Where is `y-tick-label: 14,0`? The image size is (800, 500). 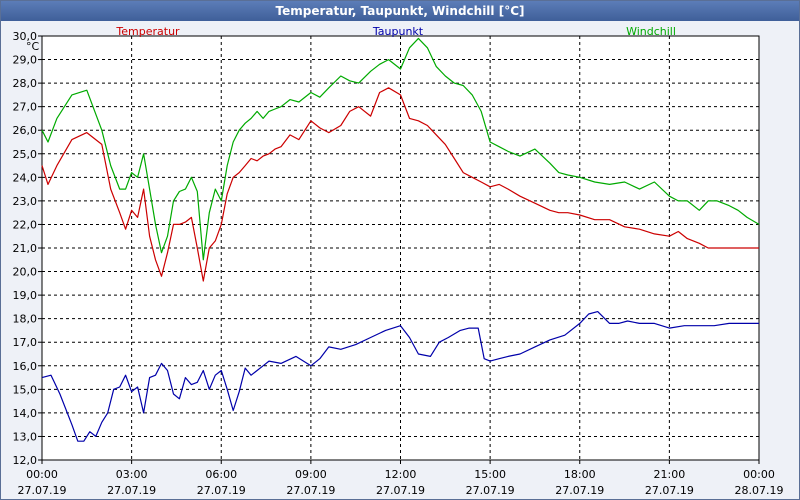
y-tick-label: 14,0 is located at coordinates (25, 413).